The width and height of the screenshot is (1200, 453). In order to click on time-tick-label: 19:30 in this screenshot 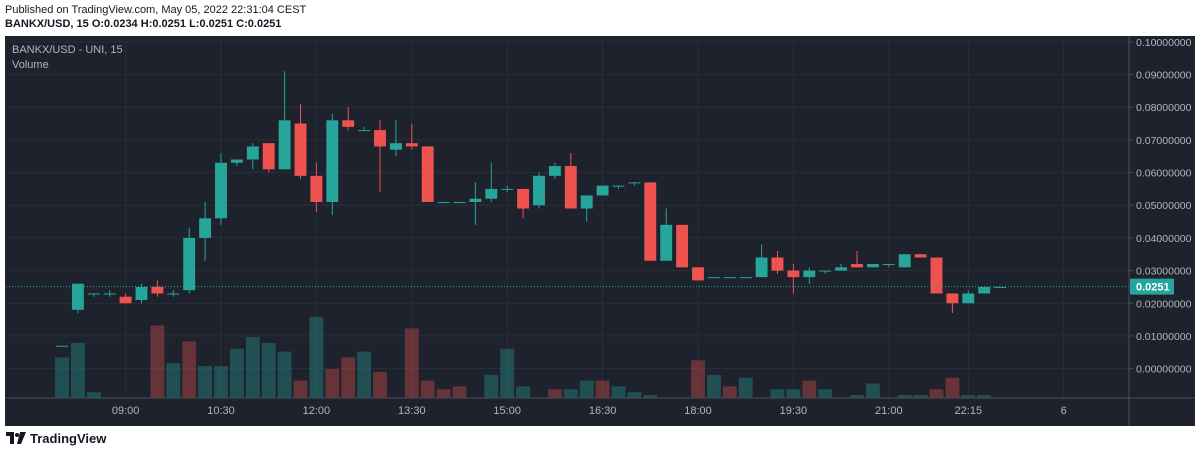, I will do `click(794, 411)`.